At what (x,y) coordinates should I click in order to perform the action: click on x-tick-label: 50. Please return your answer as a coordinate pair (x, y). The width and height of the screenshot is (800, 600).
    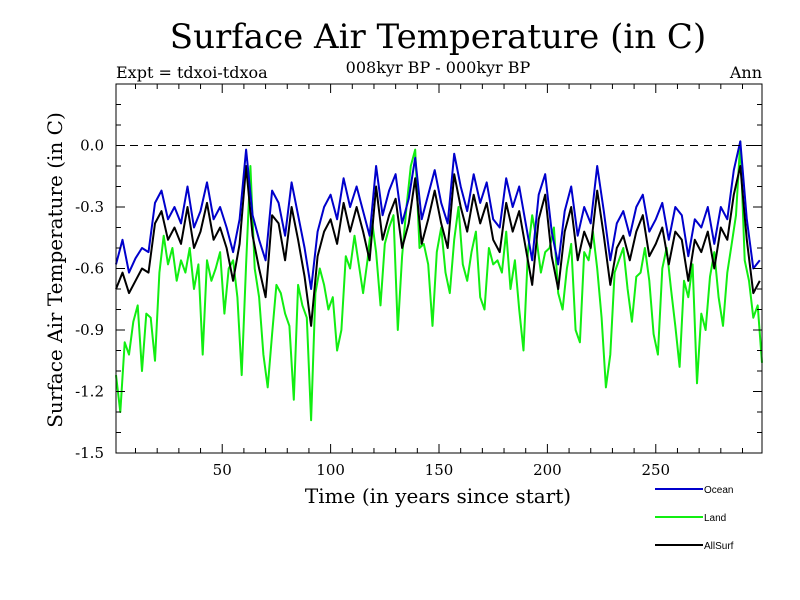
    Looking at the image, I should click on (222, 470).